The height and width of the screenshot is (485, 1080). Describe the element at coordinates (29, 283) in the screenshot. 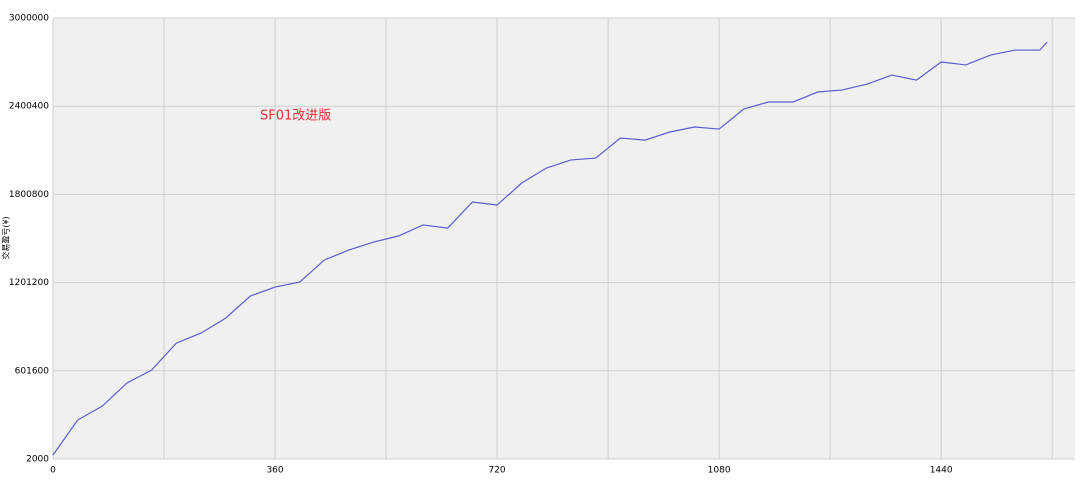

I see `y-tick-label: 1201200` at that location.